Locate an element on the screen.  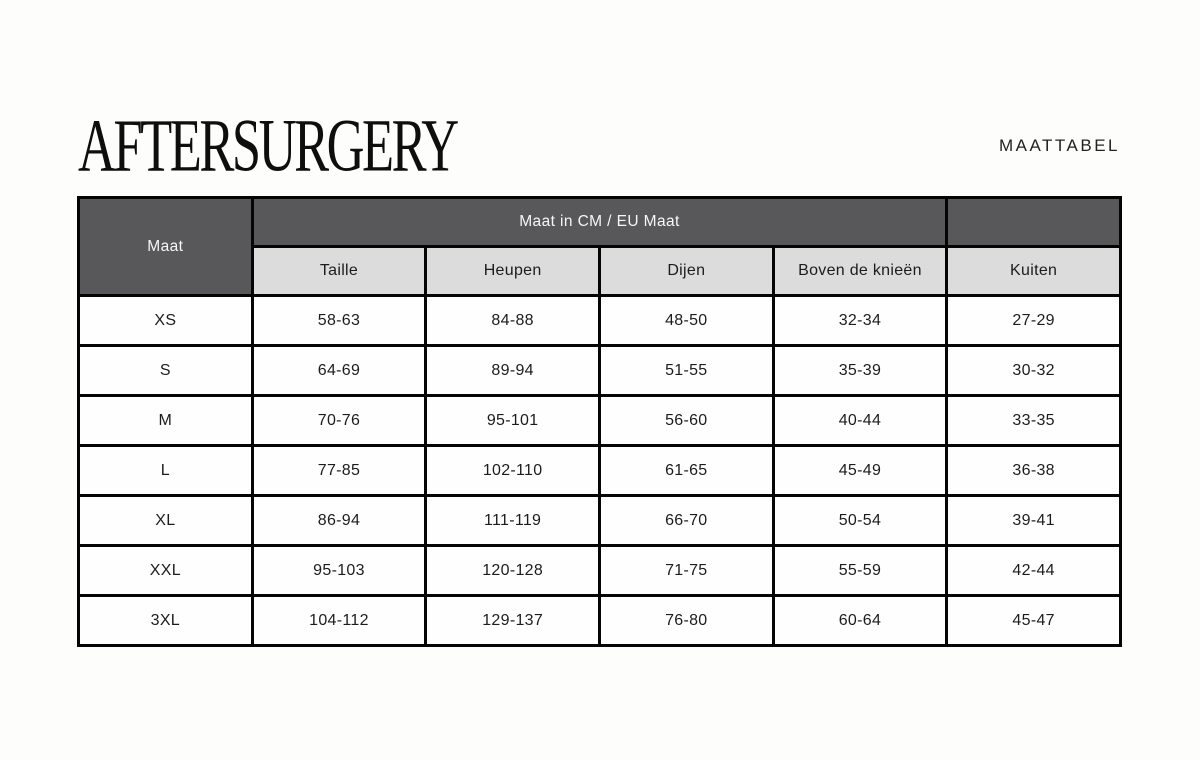
column-header: Kuiten is located at coordinates (1033, 271).